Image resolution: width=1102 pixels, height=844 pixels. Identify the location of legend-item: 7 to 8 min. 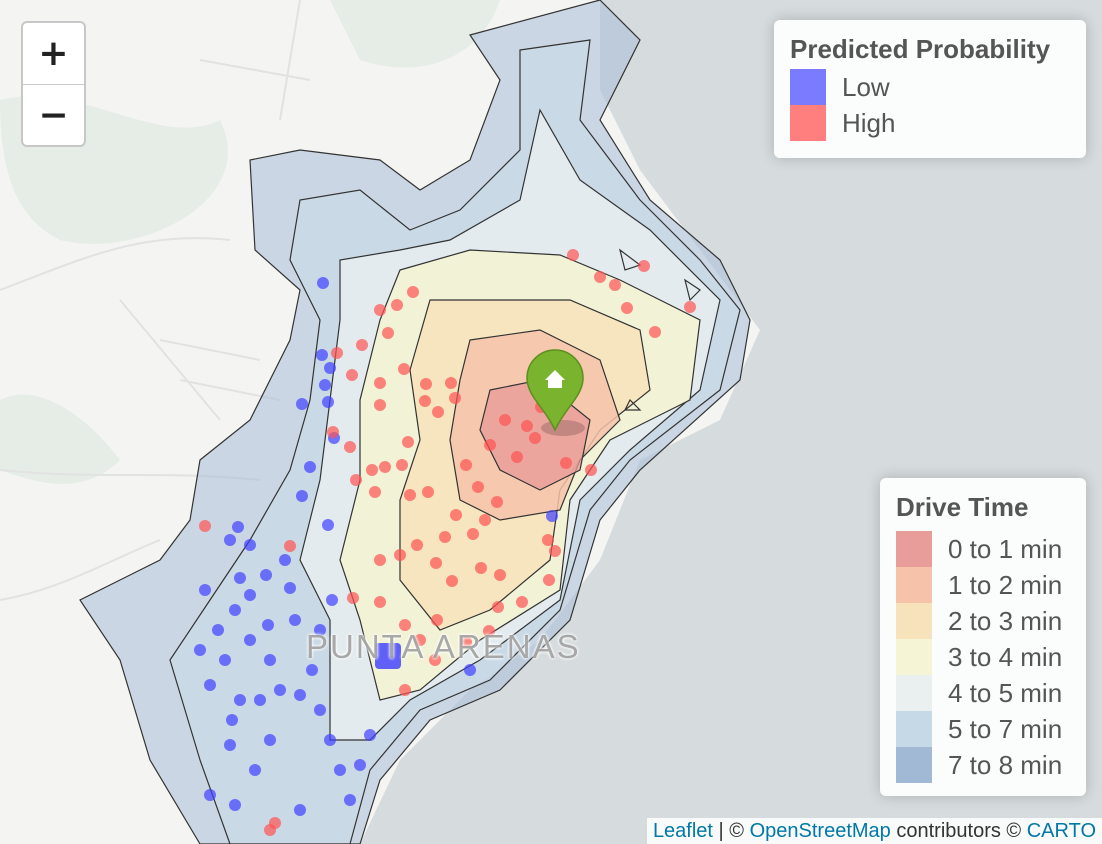
(983, 765).